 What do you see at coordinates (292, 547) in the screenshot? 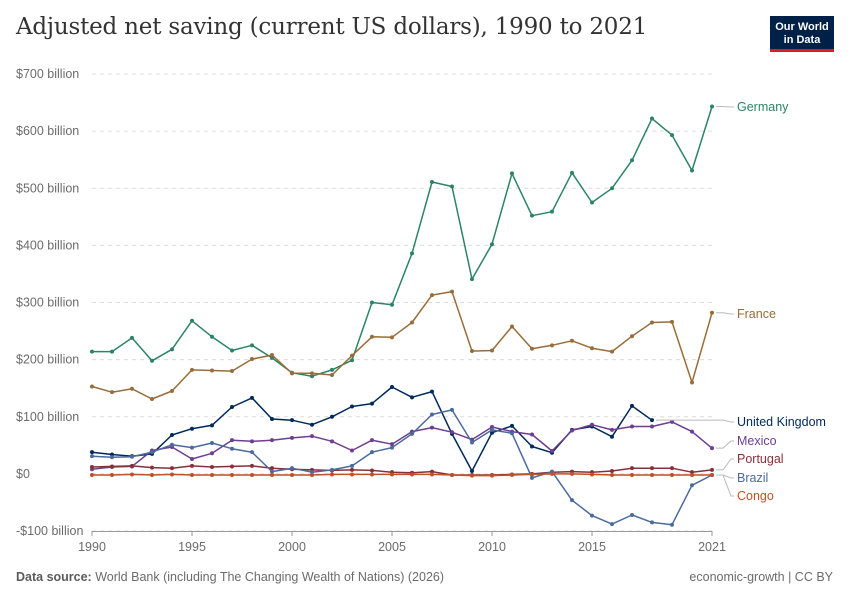
I see `x-tick-label: 2000` at bounding box center [292, 547].